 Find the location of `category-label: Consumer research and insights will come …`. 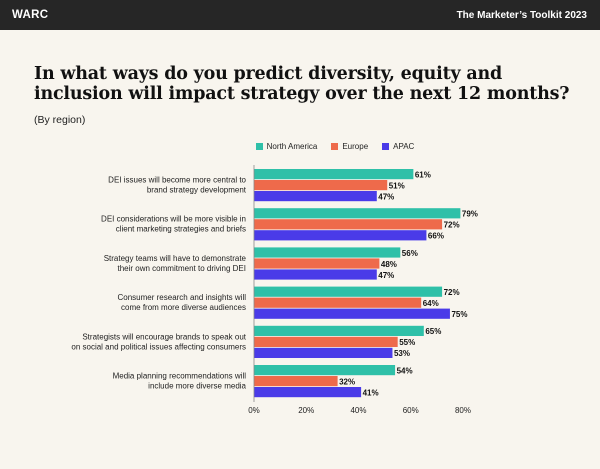

category-label: Consumer research and insights will come … is located at coordinates (182, 302).